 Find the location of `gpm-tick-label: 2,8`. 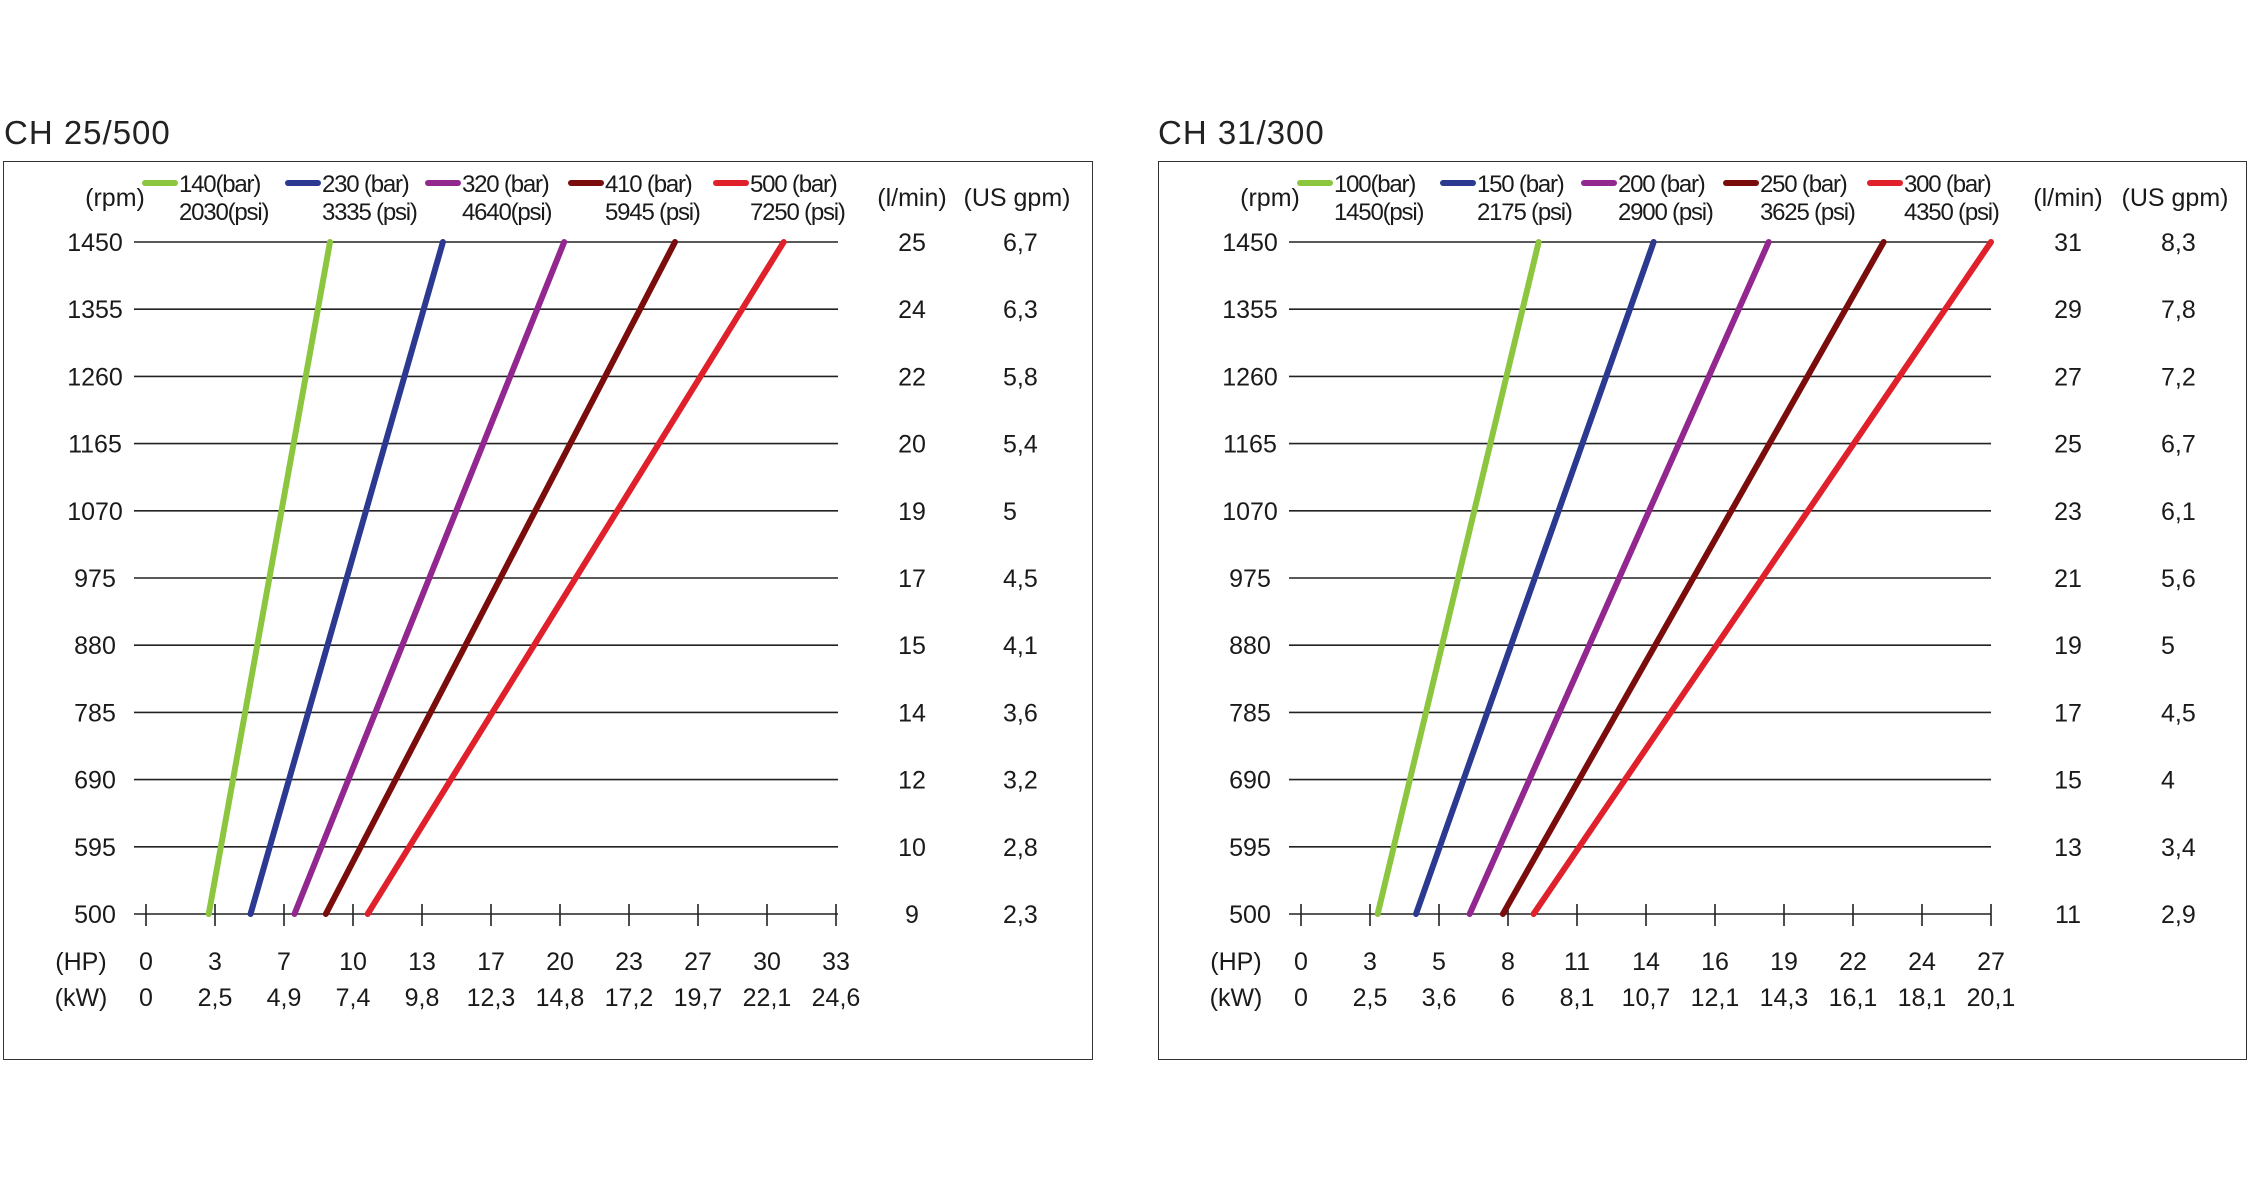

gpm-tick-label: 2,8 is located at coordinates (1020, 848).